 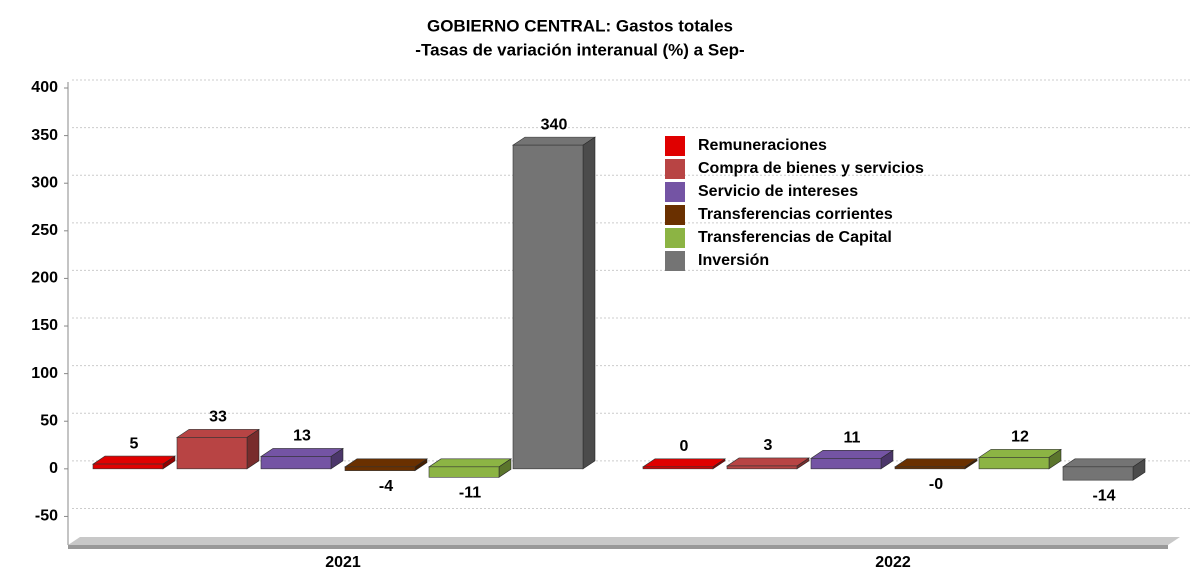 What do you see at coordinates (795, 237) in the screenshot?
I see `legend-label: Transferencias de Capital` at bounding box center [795, 237].